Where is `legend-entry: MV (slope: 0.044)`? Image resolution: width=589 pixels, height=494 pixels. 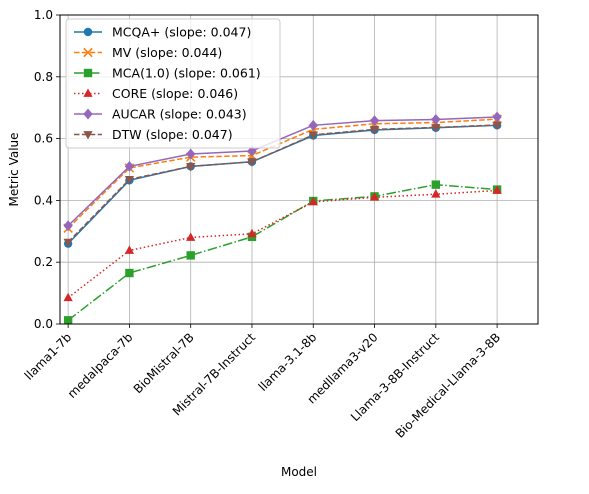
legend-entry: MV (slope: 0.044) is located at coordinates (148, 52).